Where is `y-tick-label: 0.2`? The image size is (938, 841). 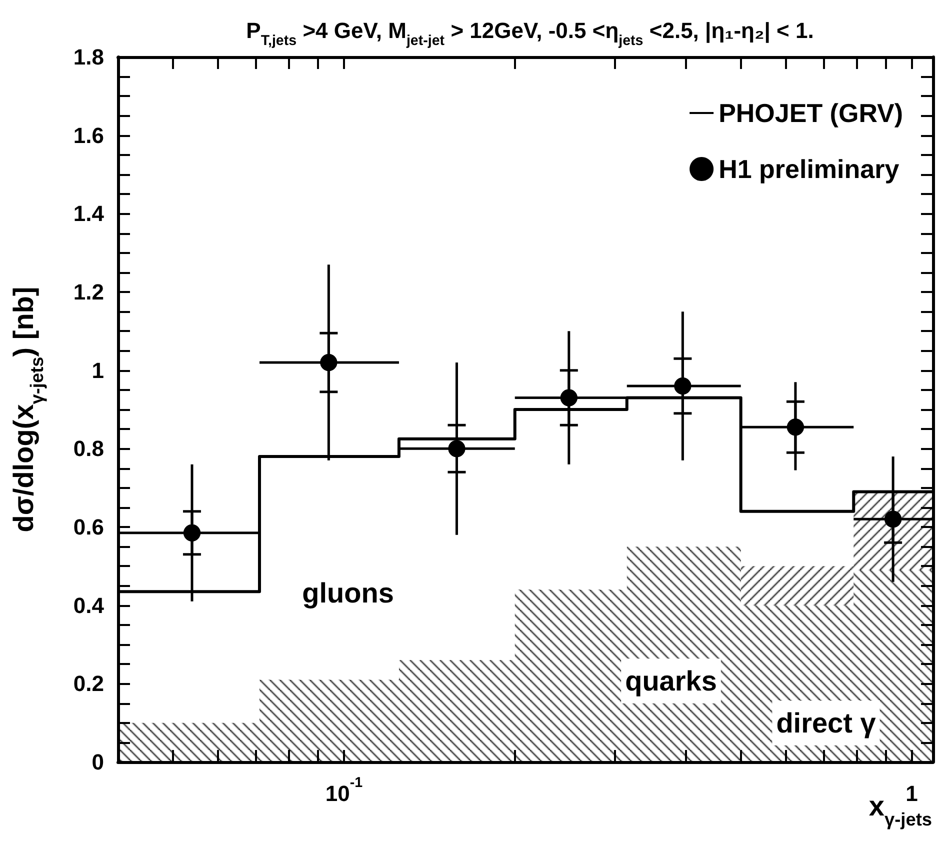
y-tick-label: 0.2 is located at coordinates (88, 683).